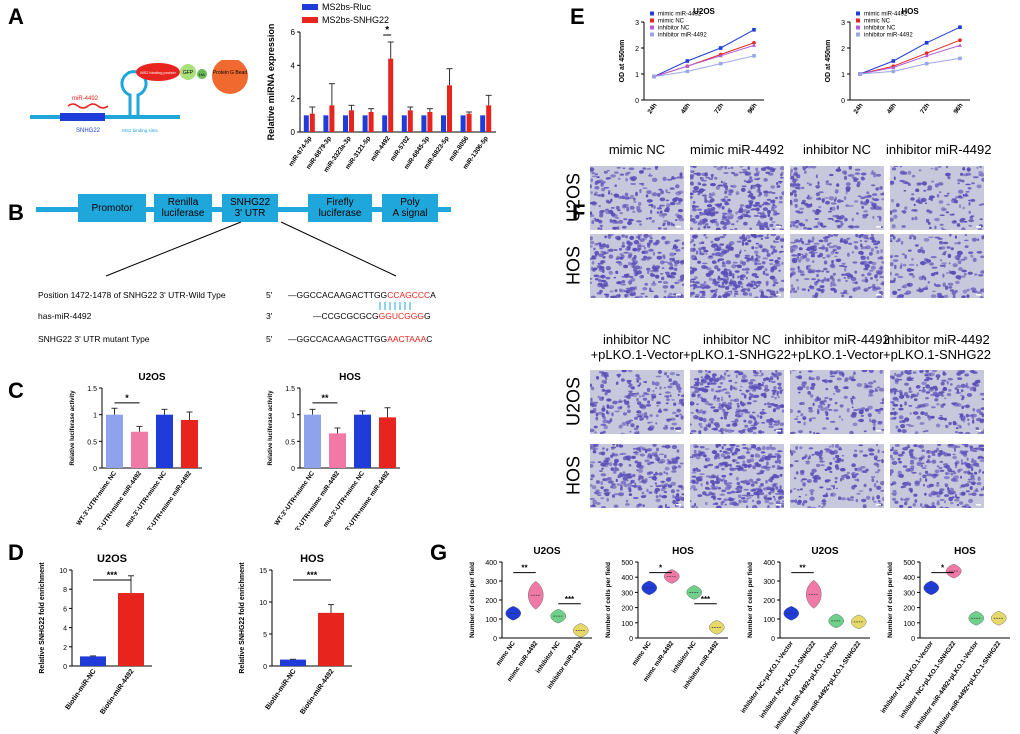  Describe the element at coordinates (95, 469) in the screenshot. I see `y-tick-label: 0` at that location.